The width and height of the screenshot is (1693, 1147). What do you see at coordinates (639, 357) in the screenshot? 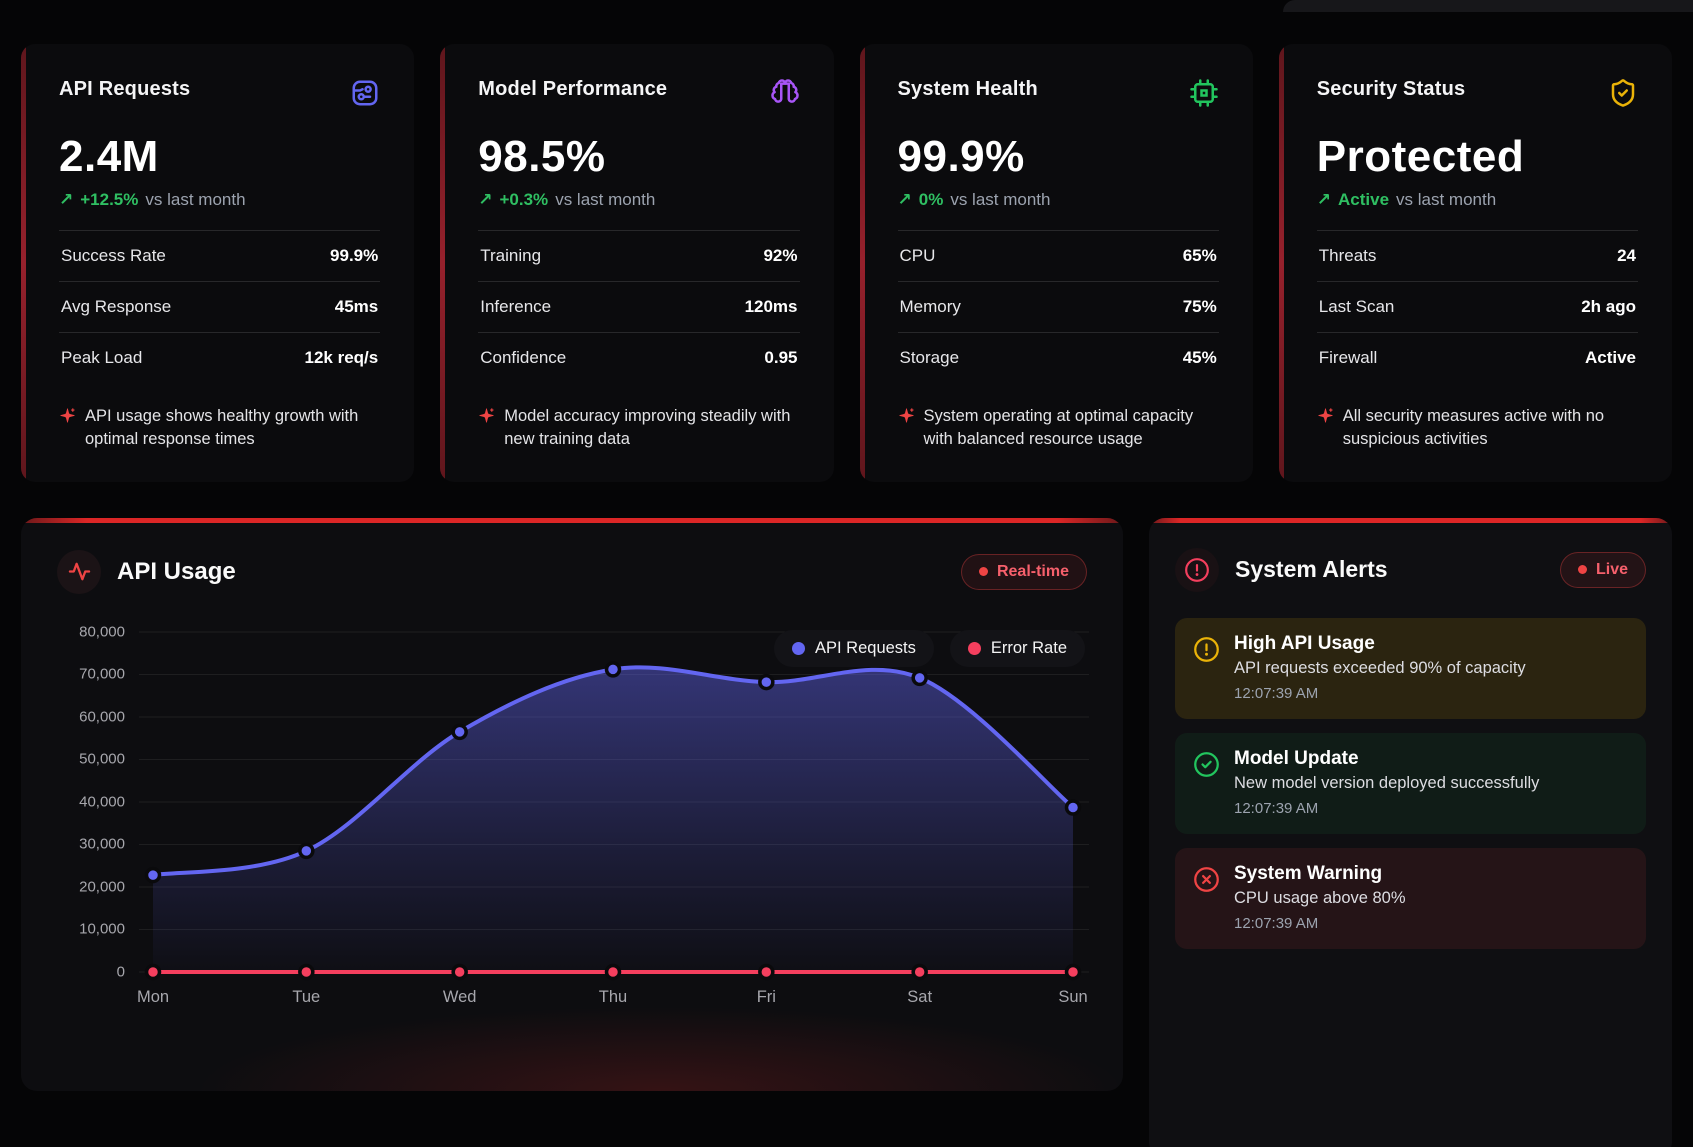
I see `metric-row: Confidence 0.95` at bounding box center [639, 357].